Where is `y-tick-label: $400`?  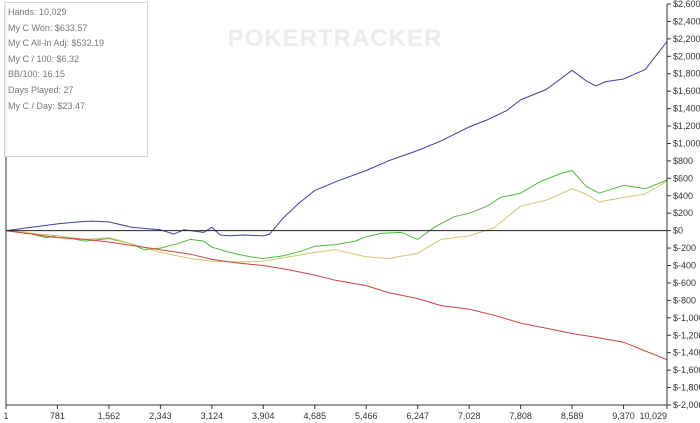 y-tick-label: $400 is located at coordinates (683, 196).